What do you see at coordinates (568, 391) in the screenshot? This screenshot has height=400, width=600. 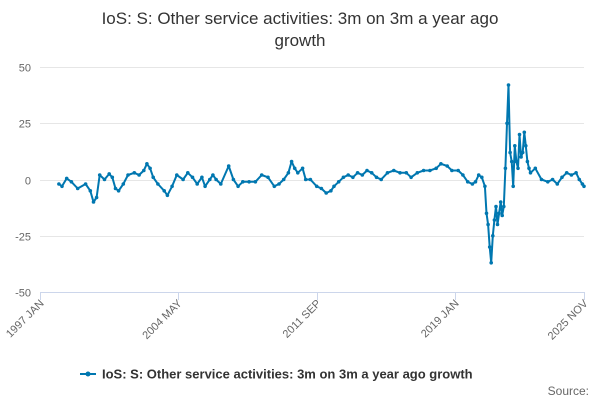 I see `source-credit: Source:` at bounding box center [568, 391].